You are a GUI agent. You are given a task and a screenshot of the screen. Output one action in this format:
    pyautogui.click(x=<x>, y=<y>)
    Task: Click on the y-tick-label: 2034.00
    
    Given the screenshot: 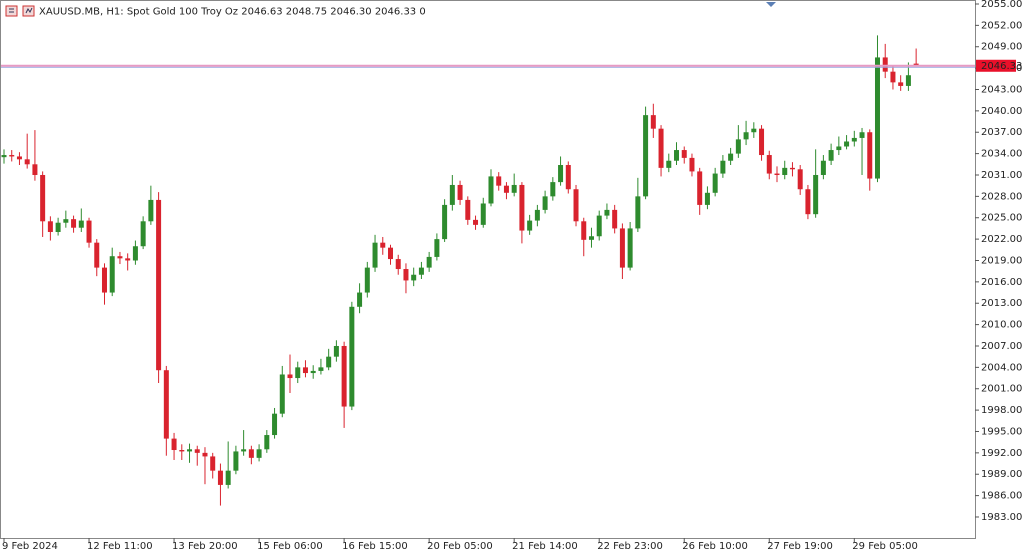 What is the action you would take?
    pyautogui.click(x=1001, y=154)
    